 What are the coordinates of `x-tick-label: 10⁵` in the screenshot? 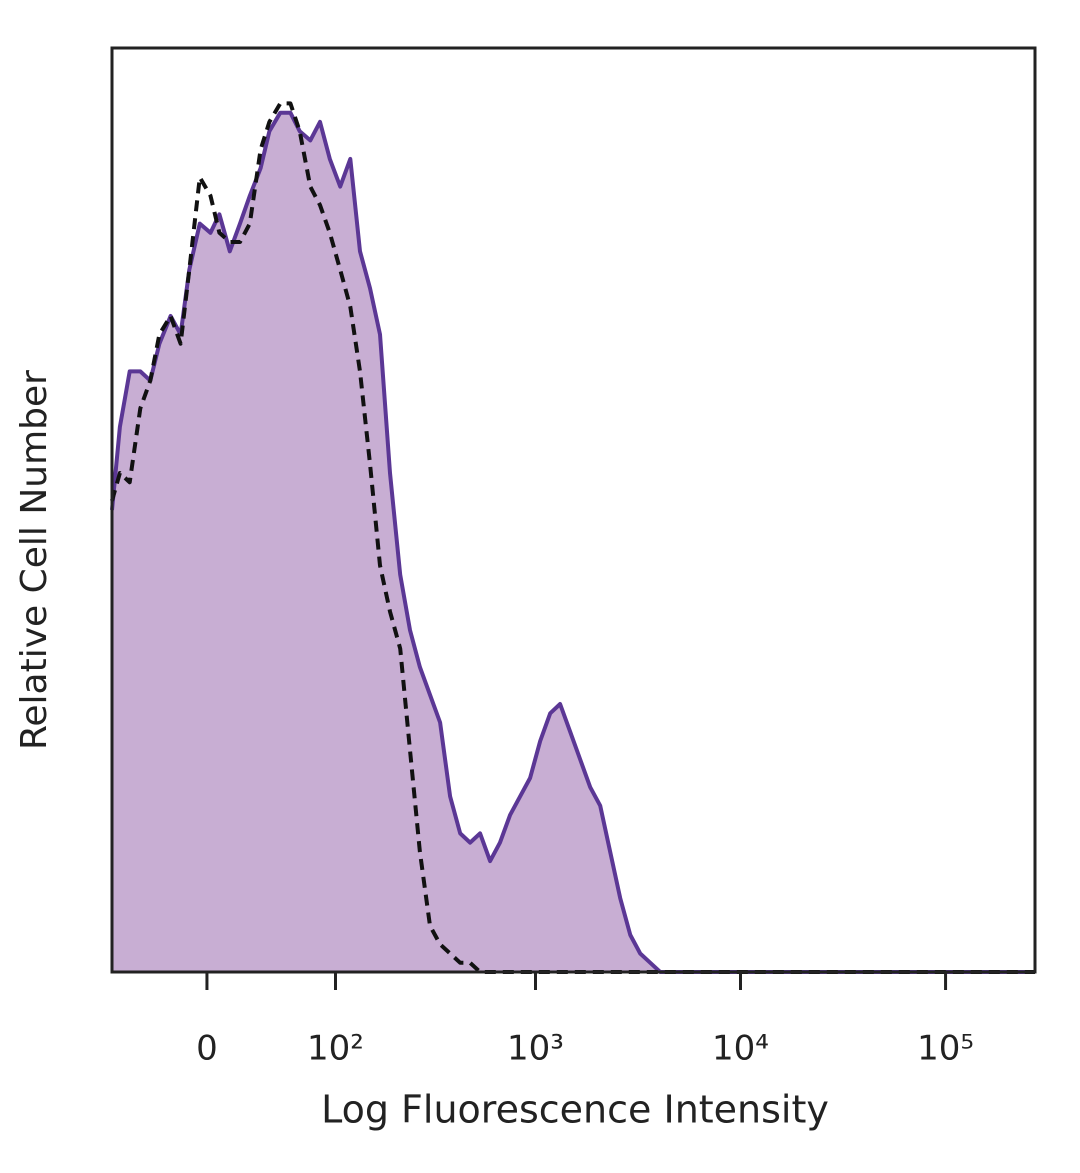 It's located at (945, 1049).